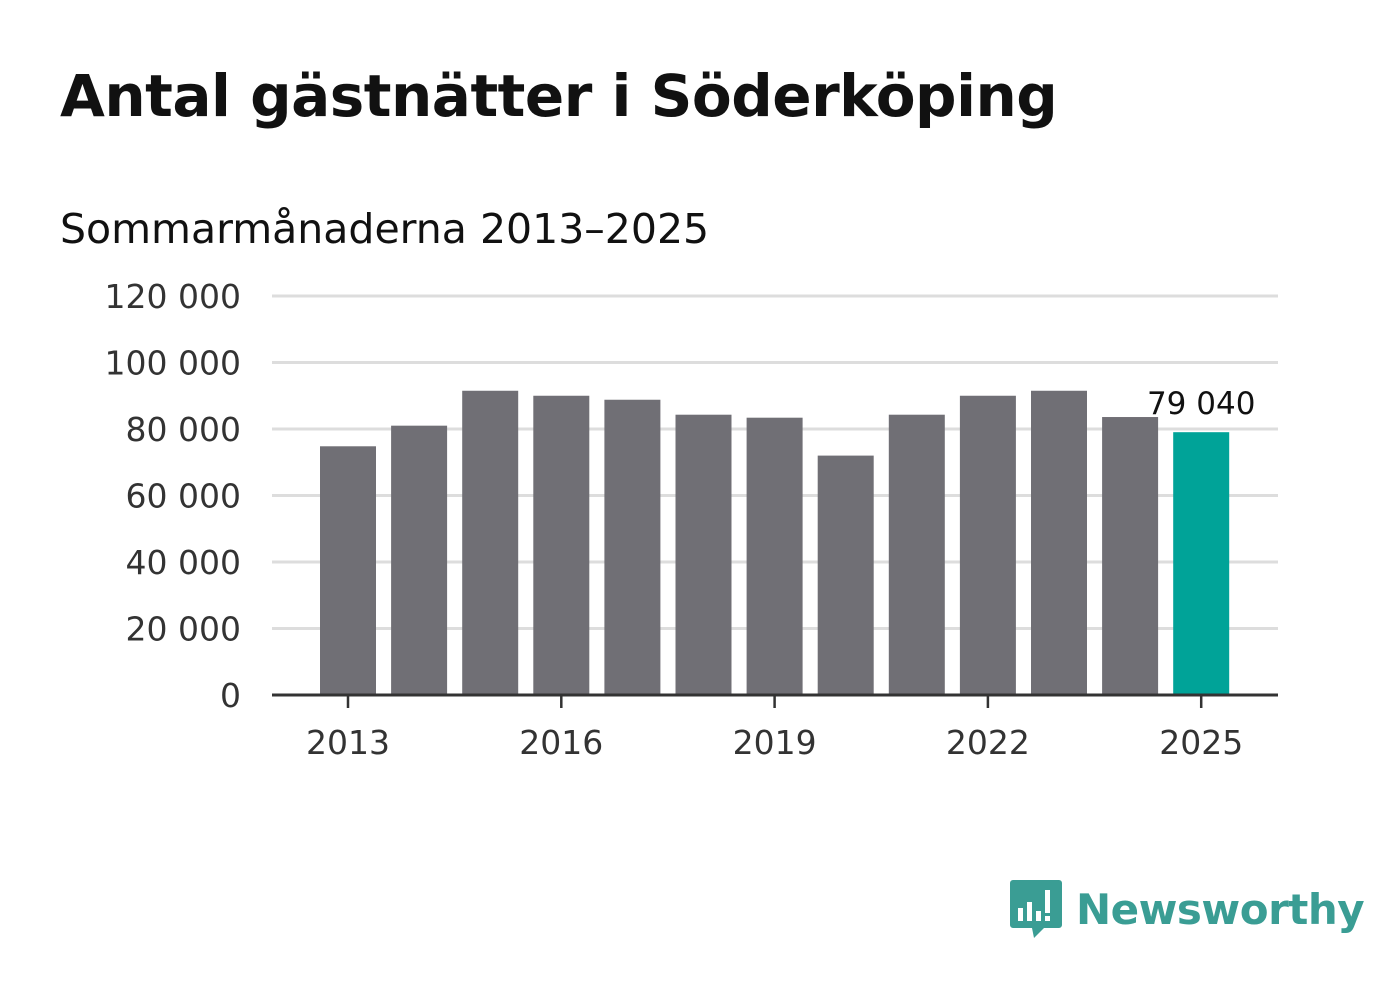 This screenshot has height=999, width=1382. Describe the element at coordinates (419, 560) in the screenshot. I see `bar-2014` at that location.